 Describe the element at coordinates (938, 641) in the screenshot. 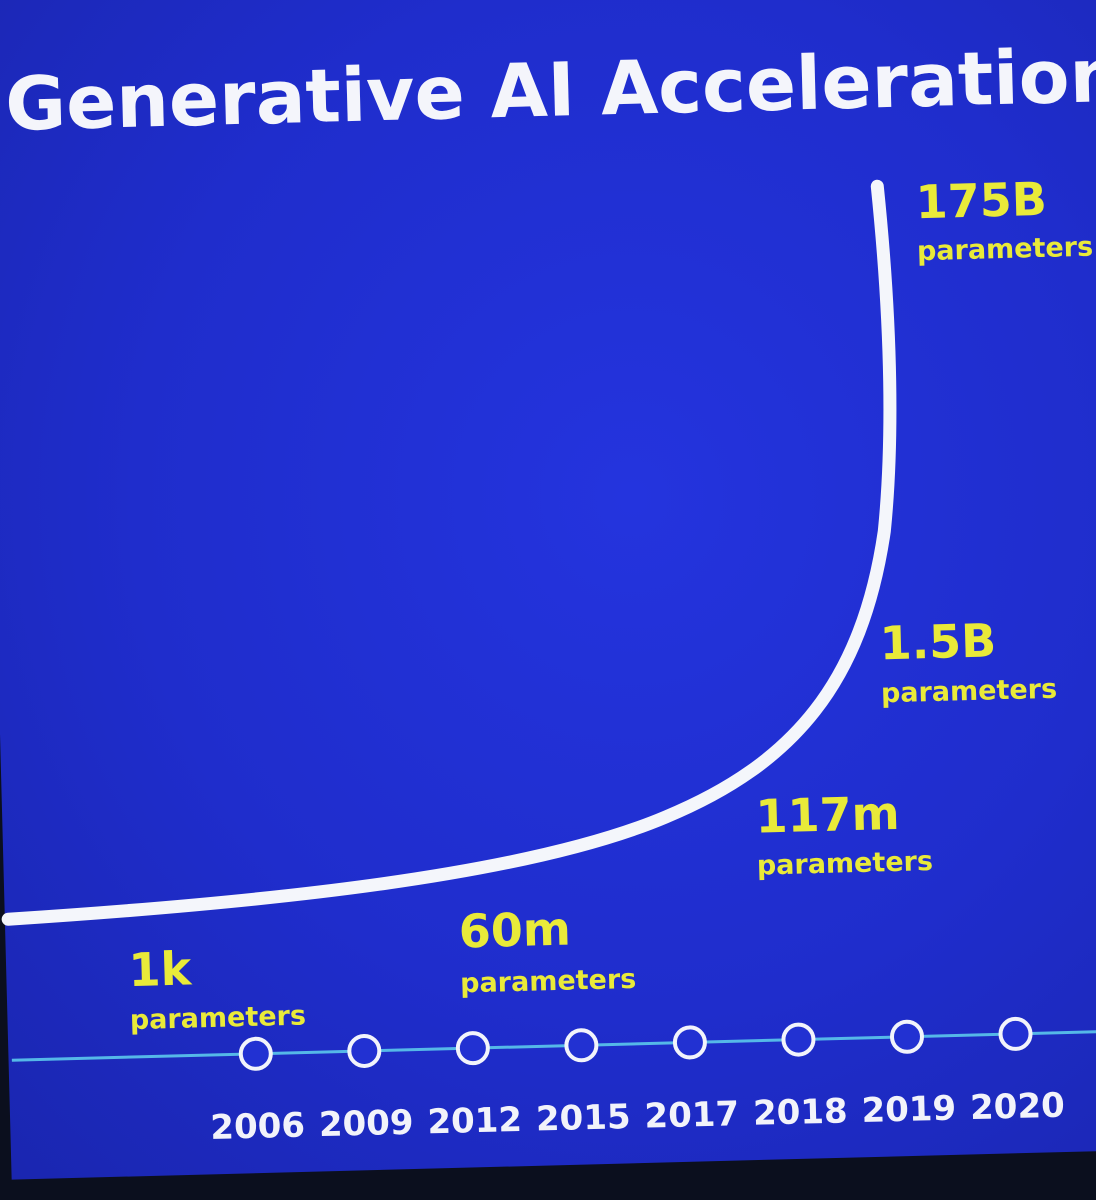

I see `annotation-value-2019: 1.5B` at that location.